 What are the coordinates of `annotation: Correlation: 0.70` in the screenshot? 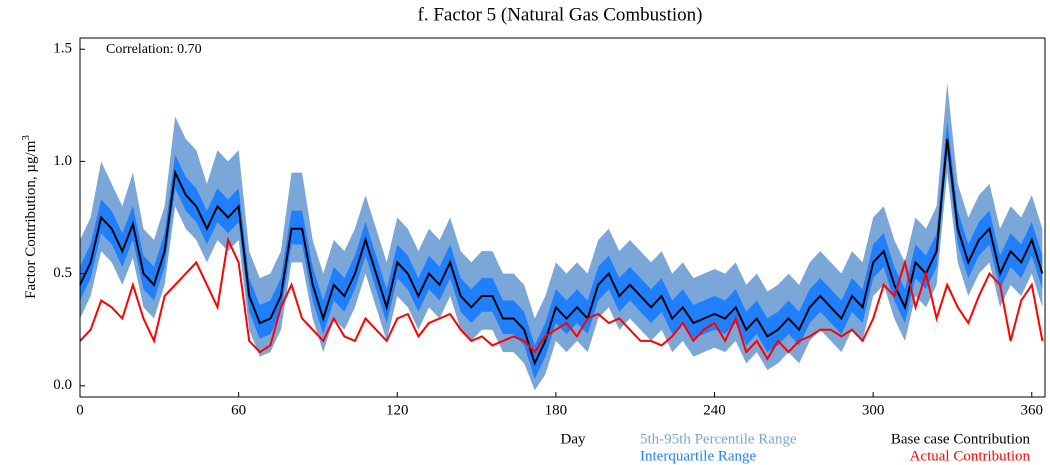 It's located at (154, 49).